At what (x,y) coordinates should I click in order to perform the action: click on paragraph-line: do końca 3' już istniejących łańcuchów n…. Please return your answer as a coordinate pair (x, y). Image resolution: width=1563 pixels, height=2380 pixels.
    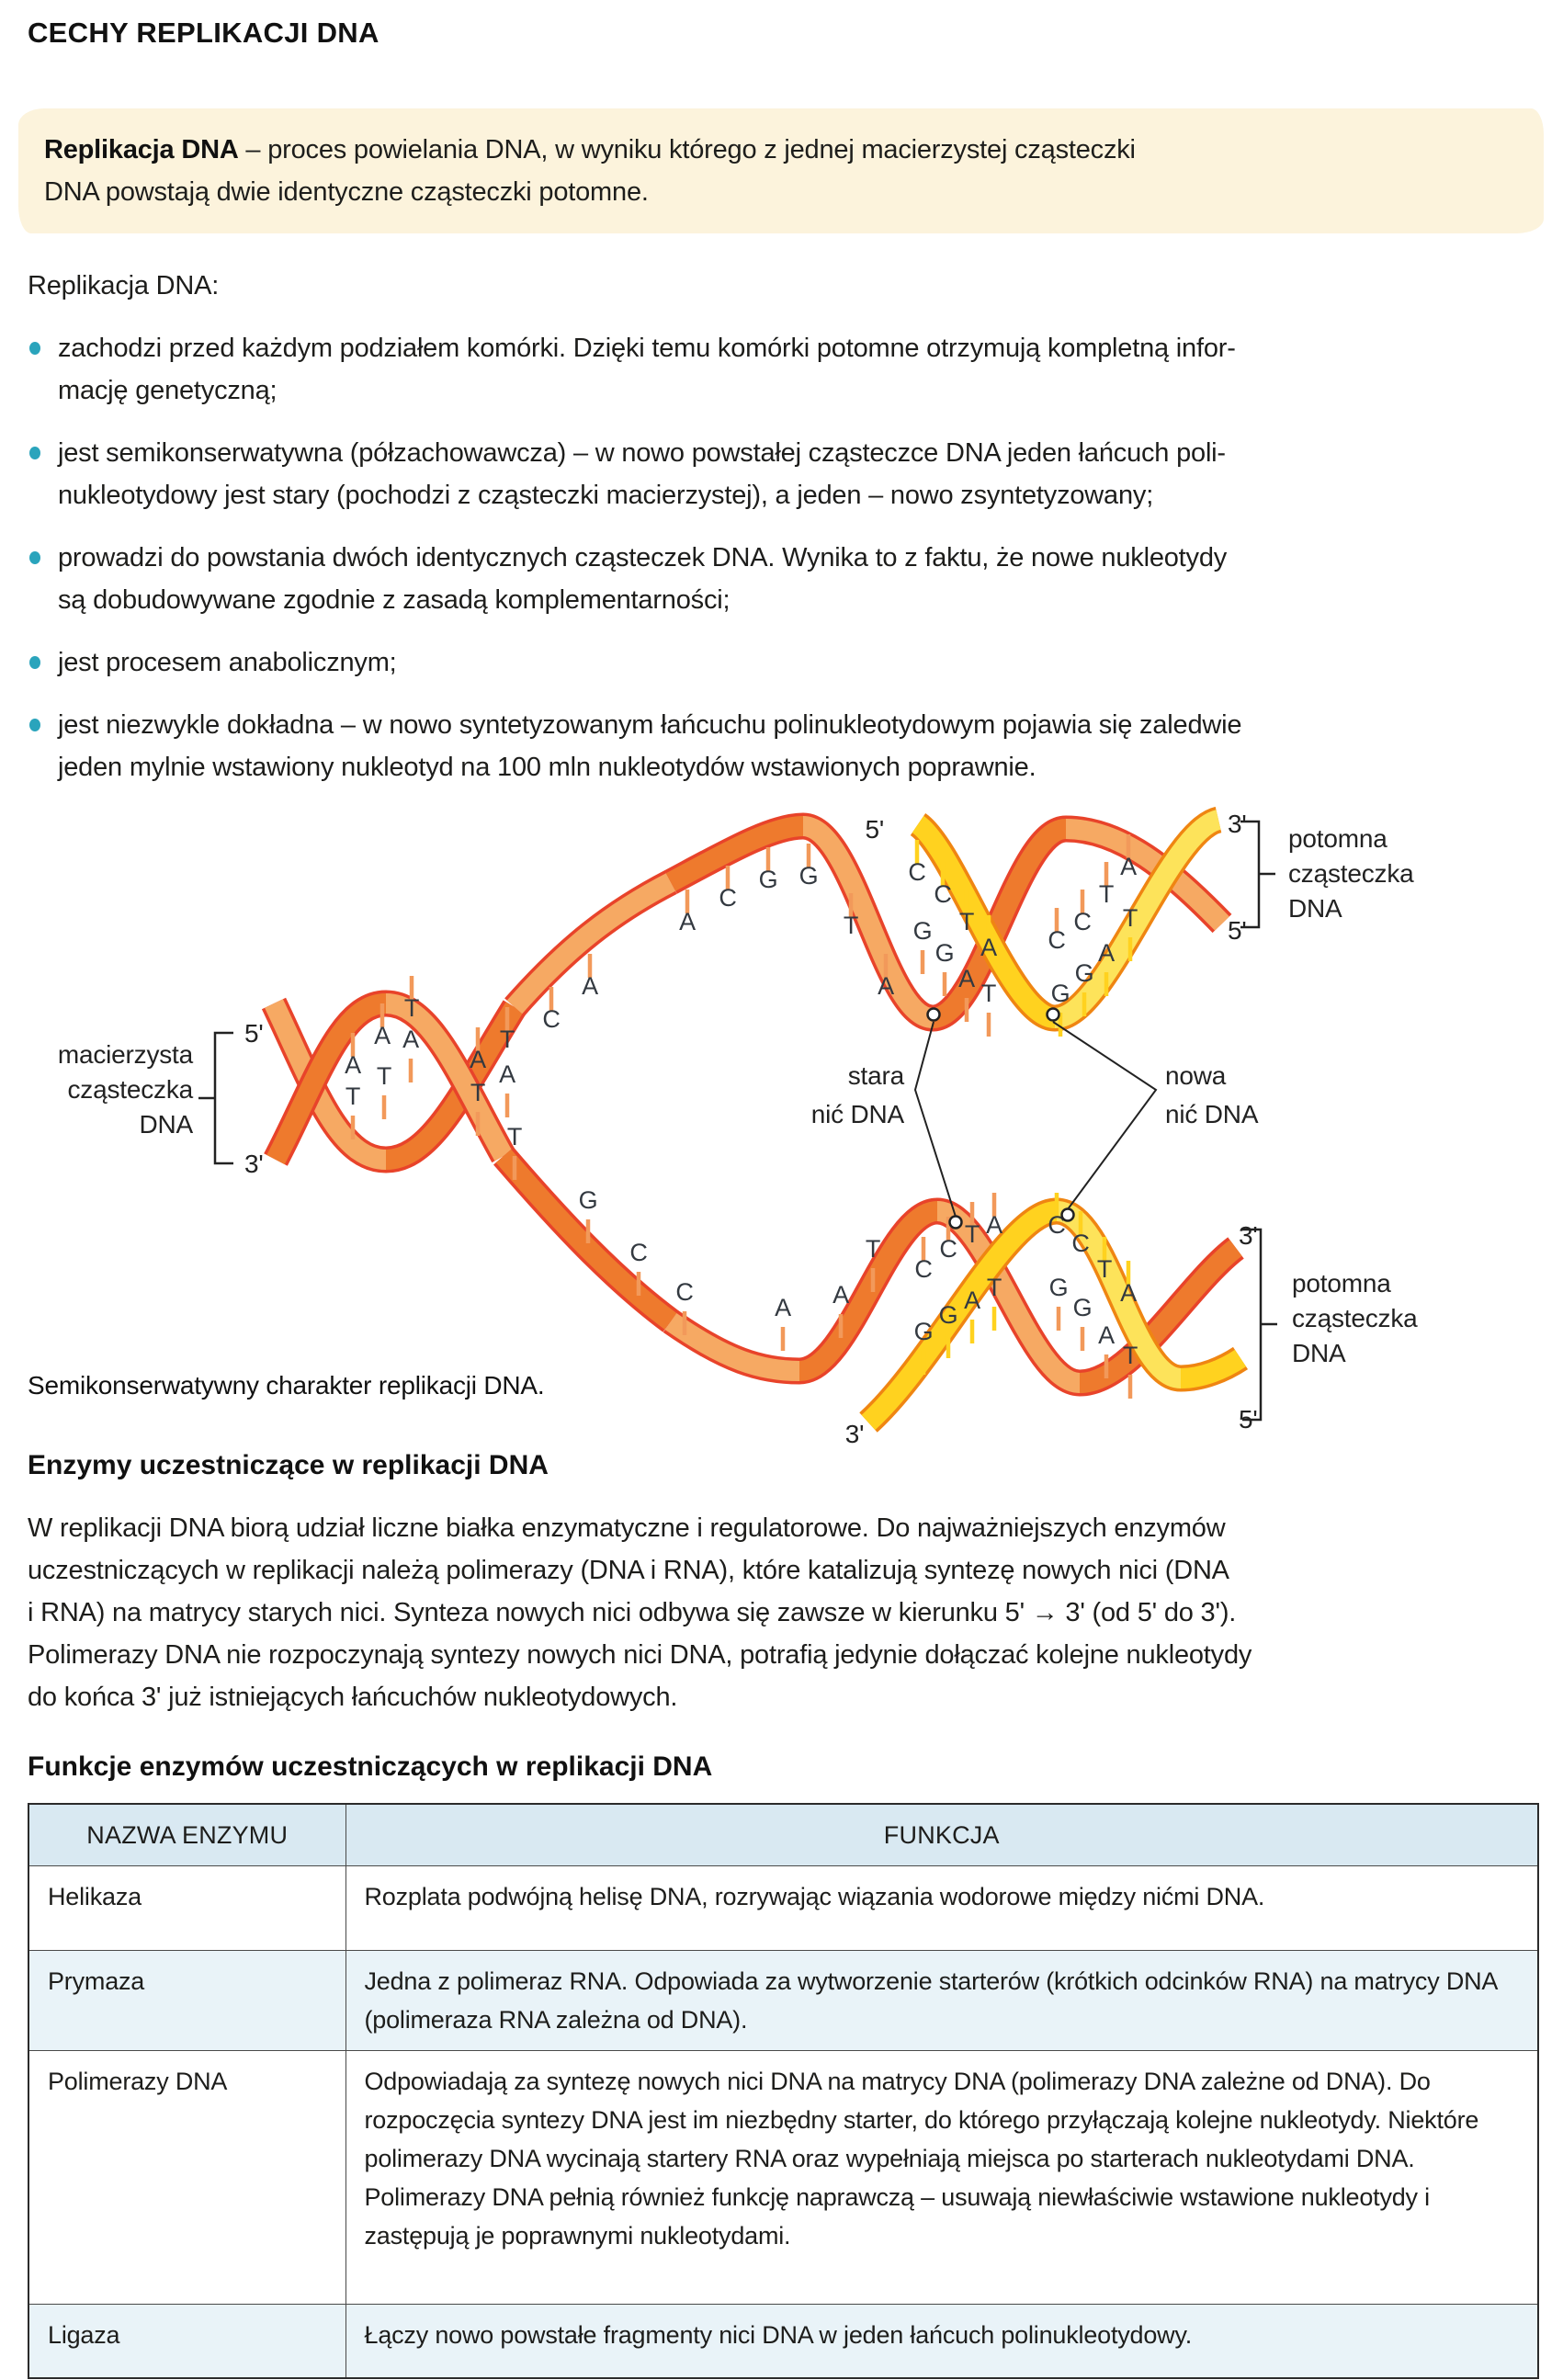
    Looking at the image, I should click on (353, 1697).